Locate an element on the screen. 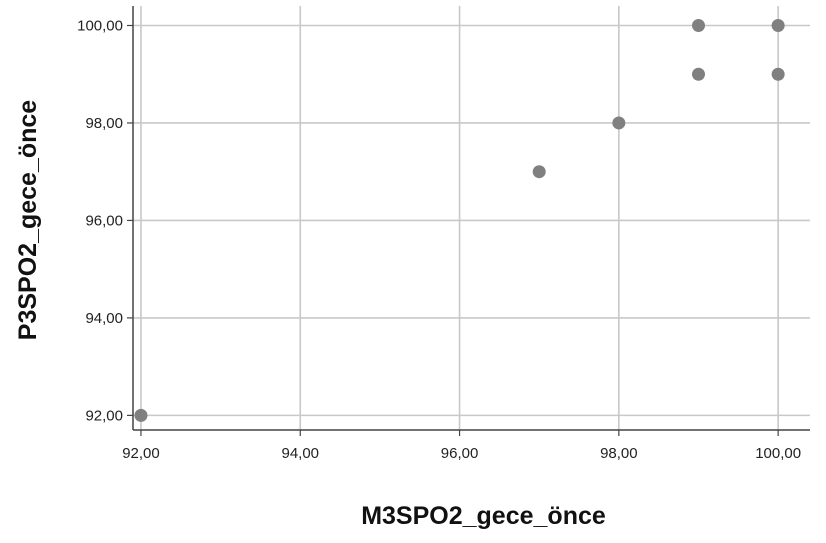  x-tick-label: 92,00 is located at coordinates (141, 453).